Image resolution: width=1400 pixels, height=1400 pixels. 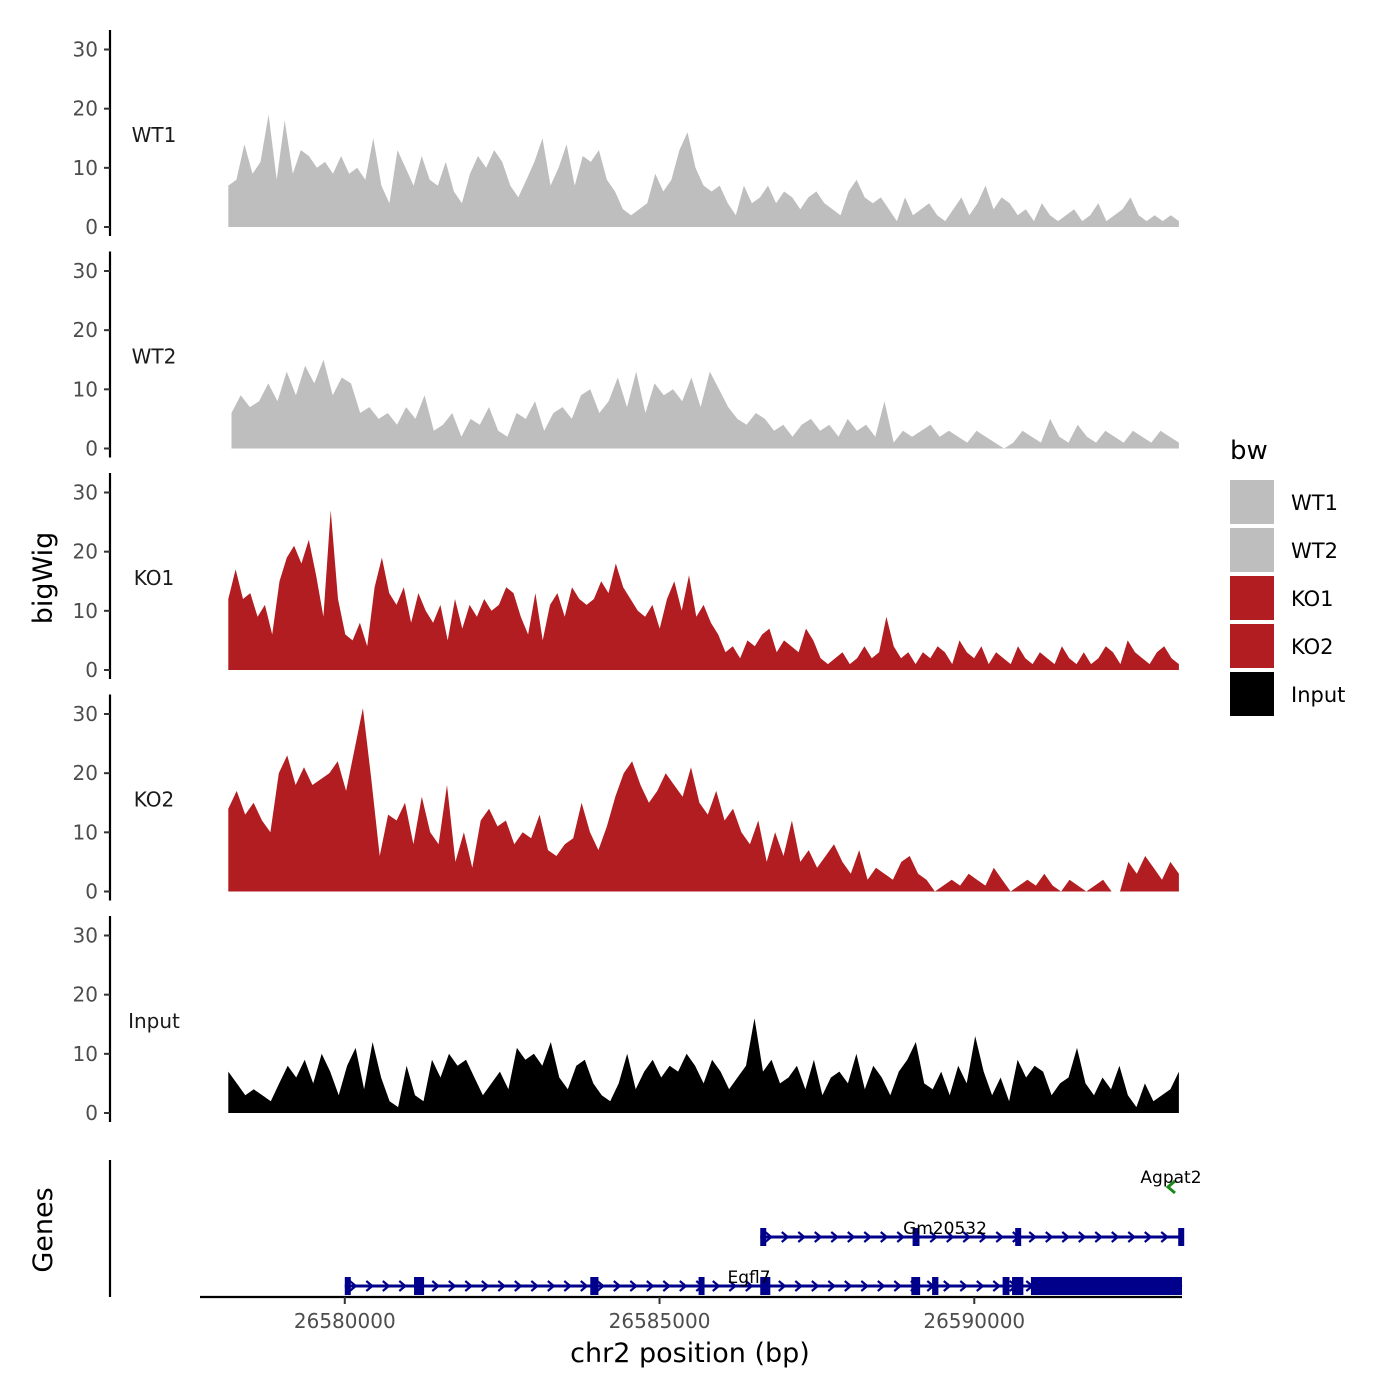 I want to click on coverage-area-wt1, so click(x=703, y=170).